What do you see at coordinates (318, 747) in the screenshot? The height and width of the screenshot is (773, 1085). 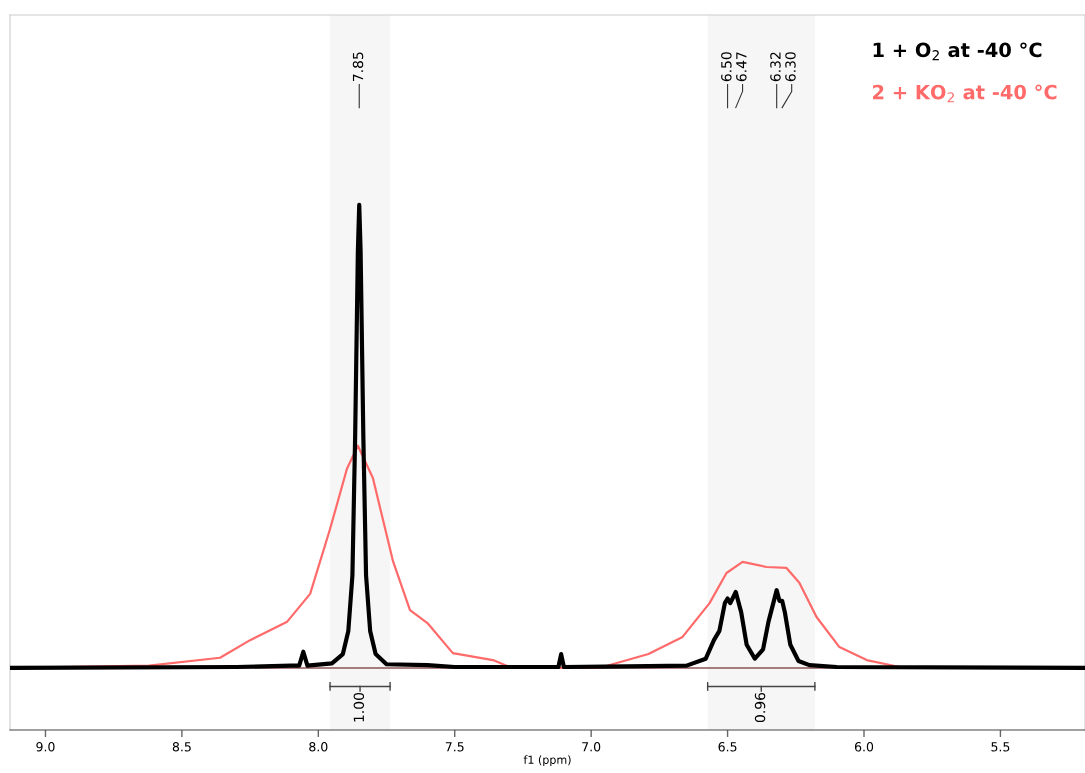 I see `x-tick-label: 8.0` at bounding box center [318, 747].